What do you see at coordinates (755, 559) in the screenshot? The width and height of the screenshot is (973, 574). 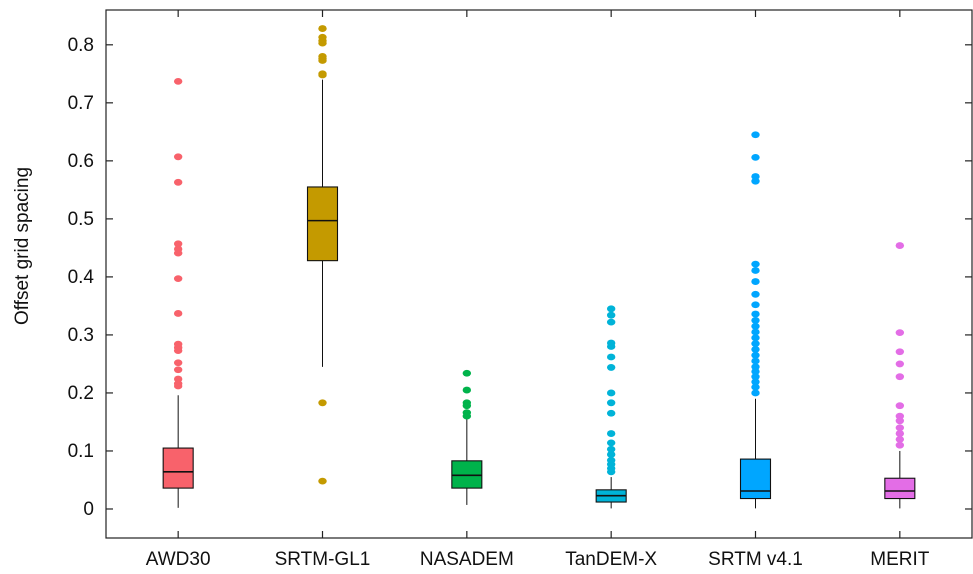 I see `x-tick-label: SRTM v4.1` at bounding box center [755, 559].